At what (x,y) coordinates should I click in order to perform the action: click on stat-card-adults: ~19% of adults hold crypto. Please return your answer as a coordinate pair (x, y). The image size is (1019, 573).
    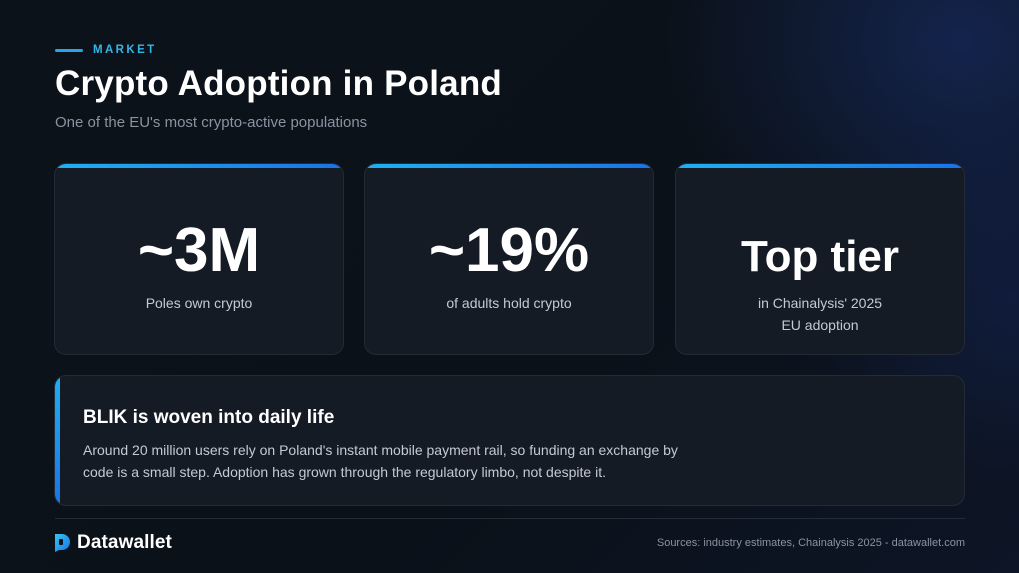
    Looking at the image, I should click on (509, 259).